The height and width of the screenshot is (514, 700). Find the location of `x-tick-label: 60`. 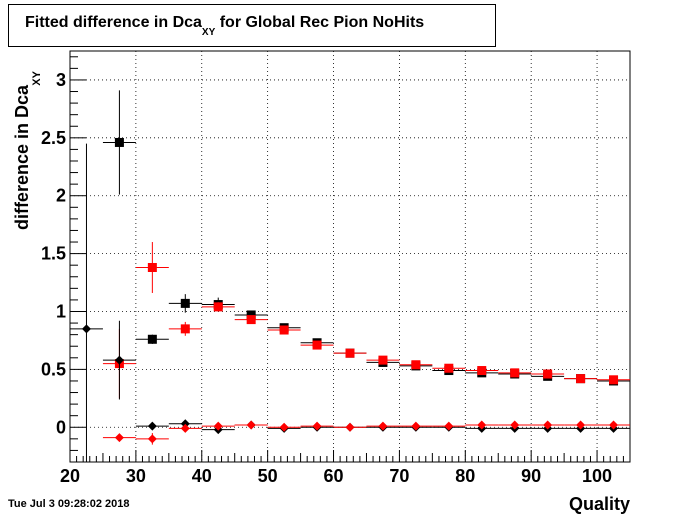

x-tick-label: 60 is located at coordinates (334, 476).